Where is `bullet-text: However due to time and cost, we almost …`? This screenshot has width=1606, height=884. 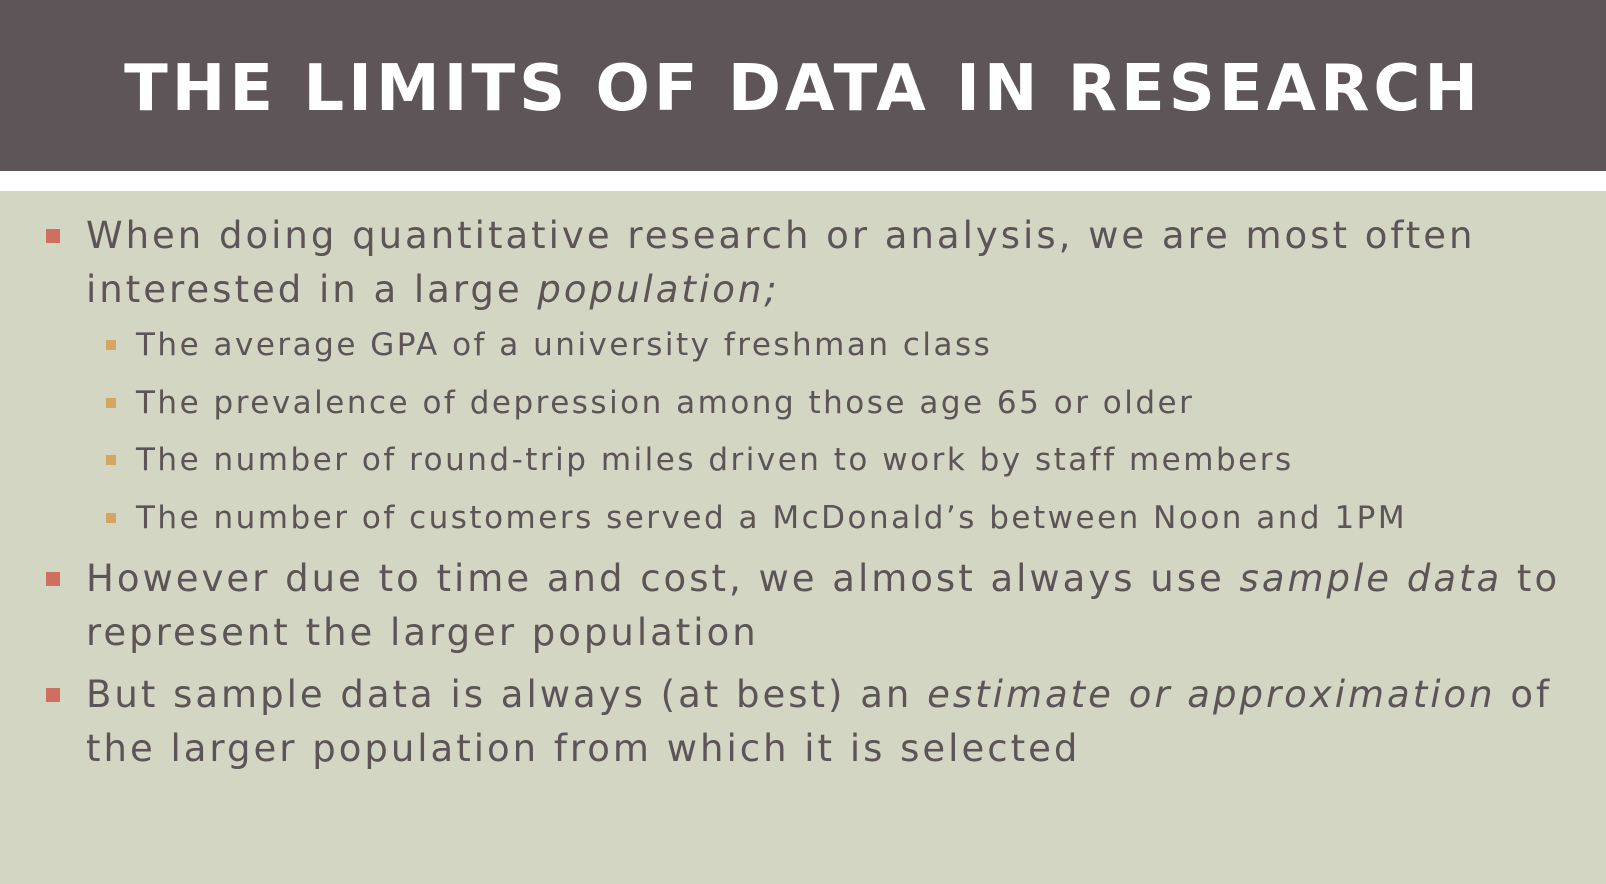
bullet-text: However due to time and cost, we almost … is located at coordinates (663, 578).